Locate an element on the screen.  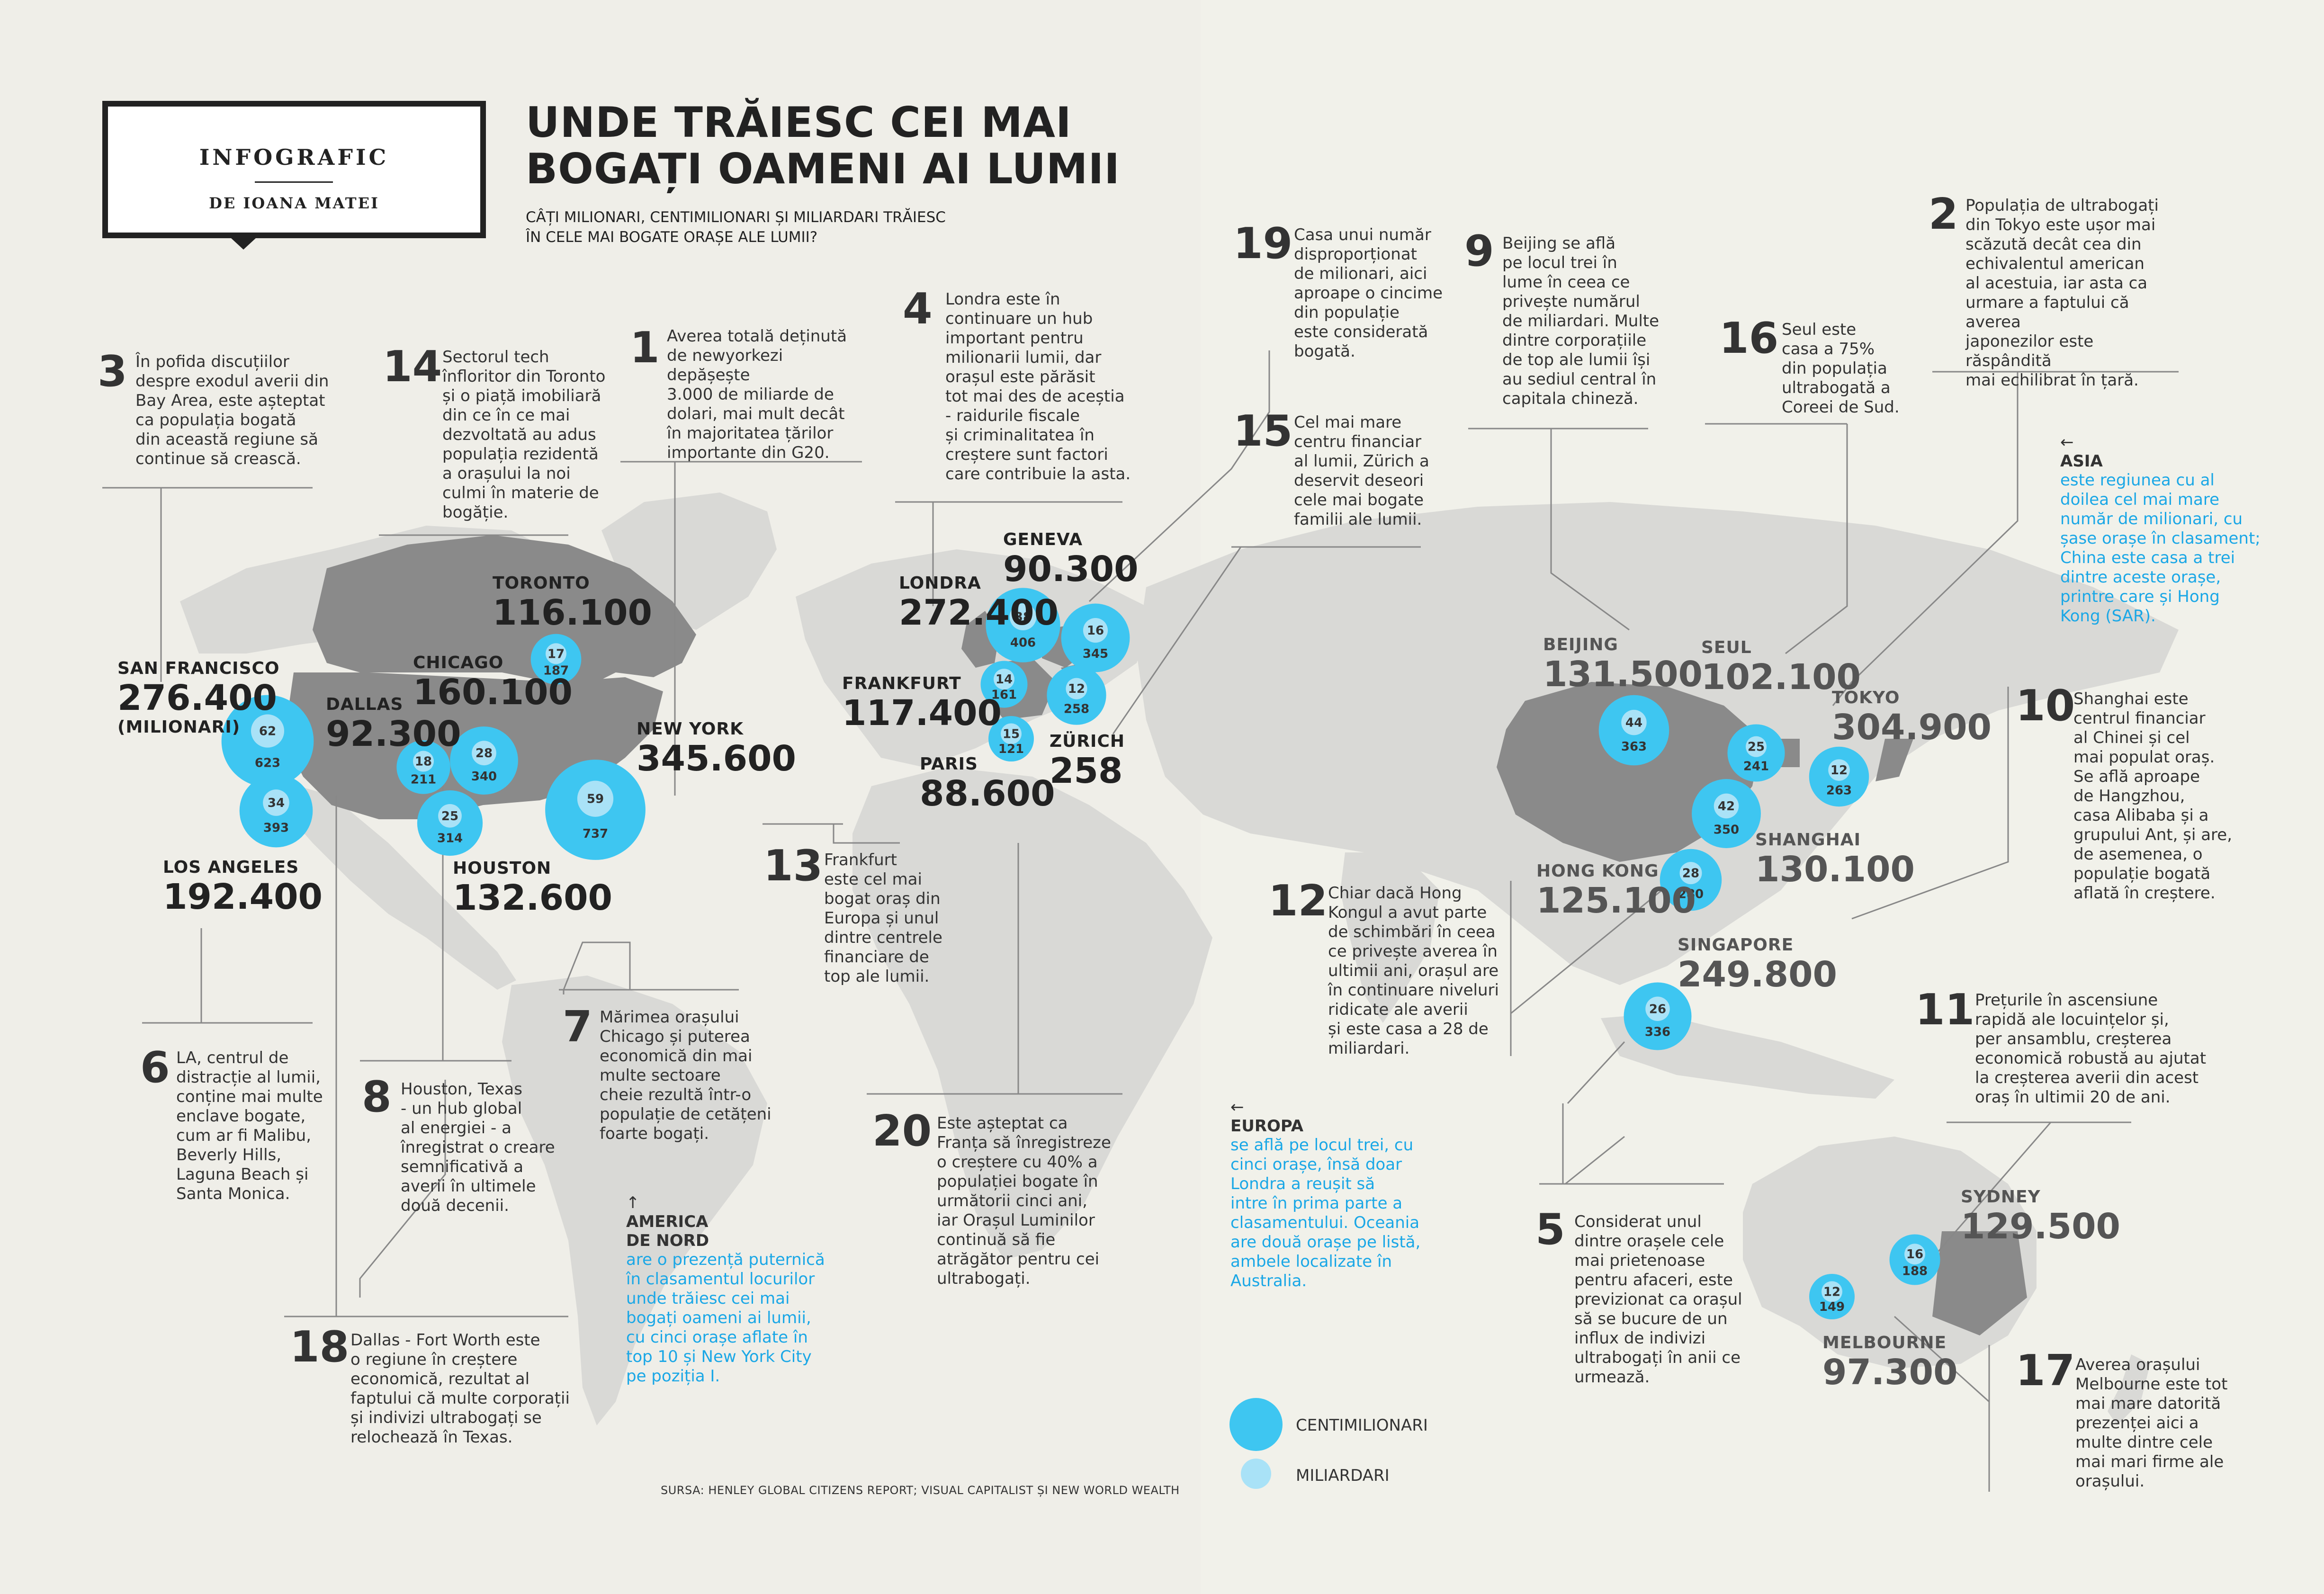
note-line: semnificativă a is located at coordinates (463, 1167).